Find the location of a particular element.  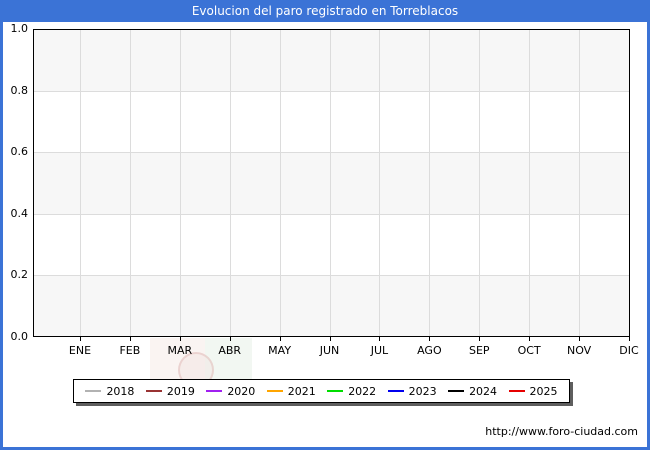

legend-year-label: 2019 is located at coordinates (180, 391).